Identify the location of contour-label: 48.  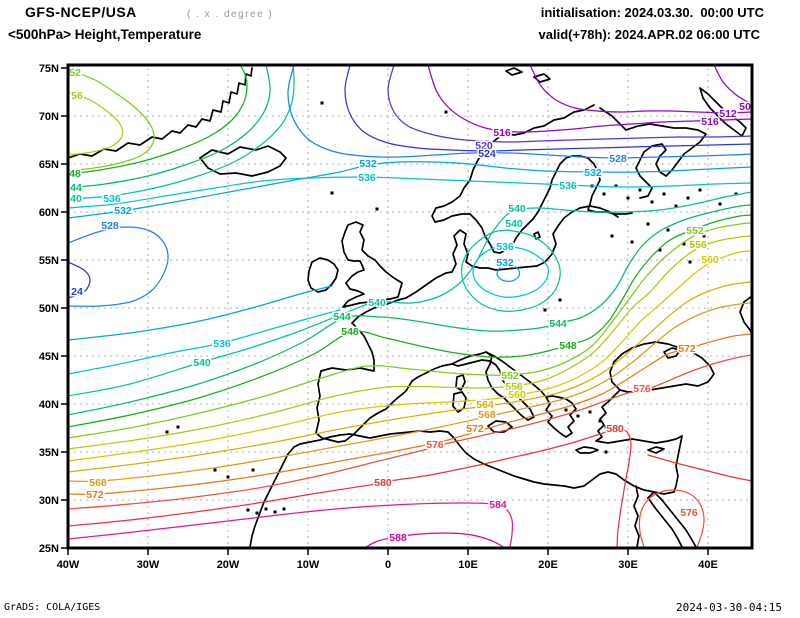
(75, 174).